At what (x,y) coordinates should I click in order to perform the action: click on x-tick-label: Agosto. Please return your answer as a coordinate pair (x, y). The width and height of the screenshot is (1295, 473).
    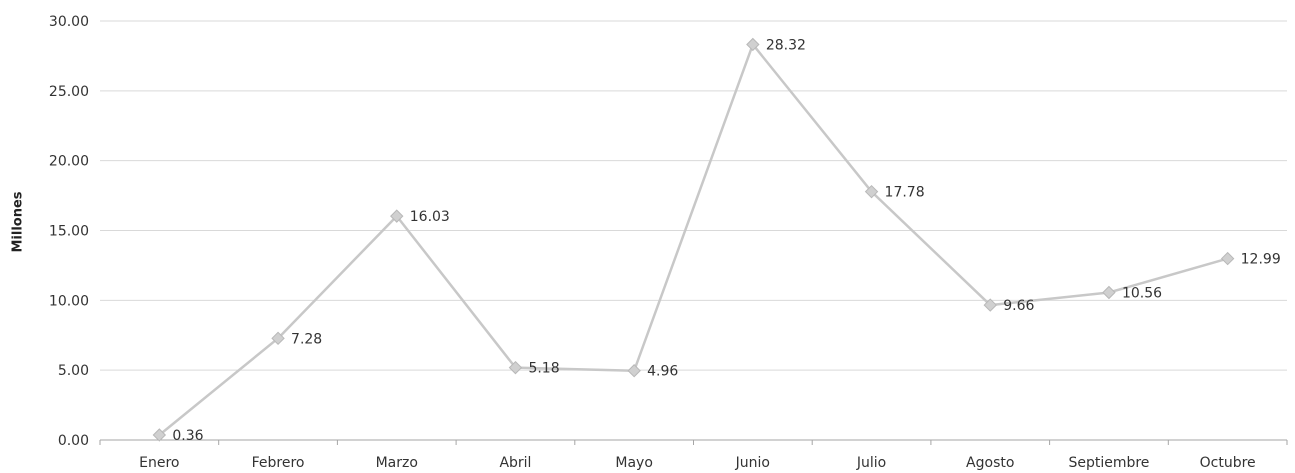
    Looking at the image, I should click on (990, 463).